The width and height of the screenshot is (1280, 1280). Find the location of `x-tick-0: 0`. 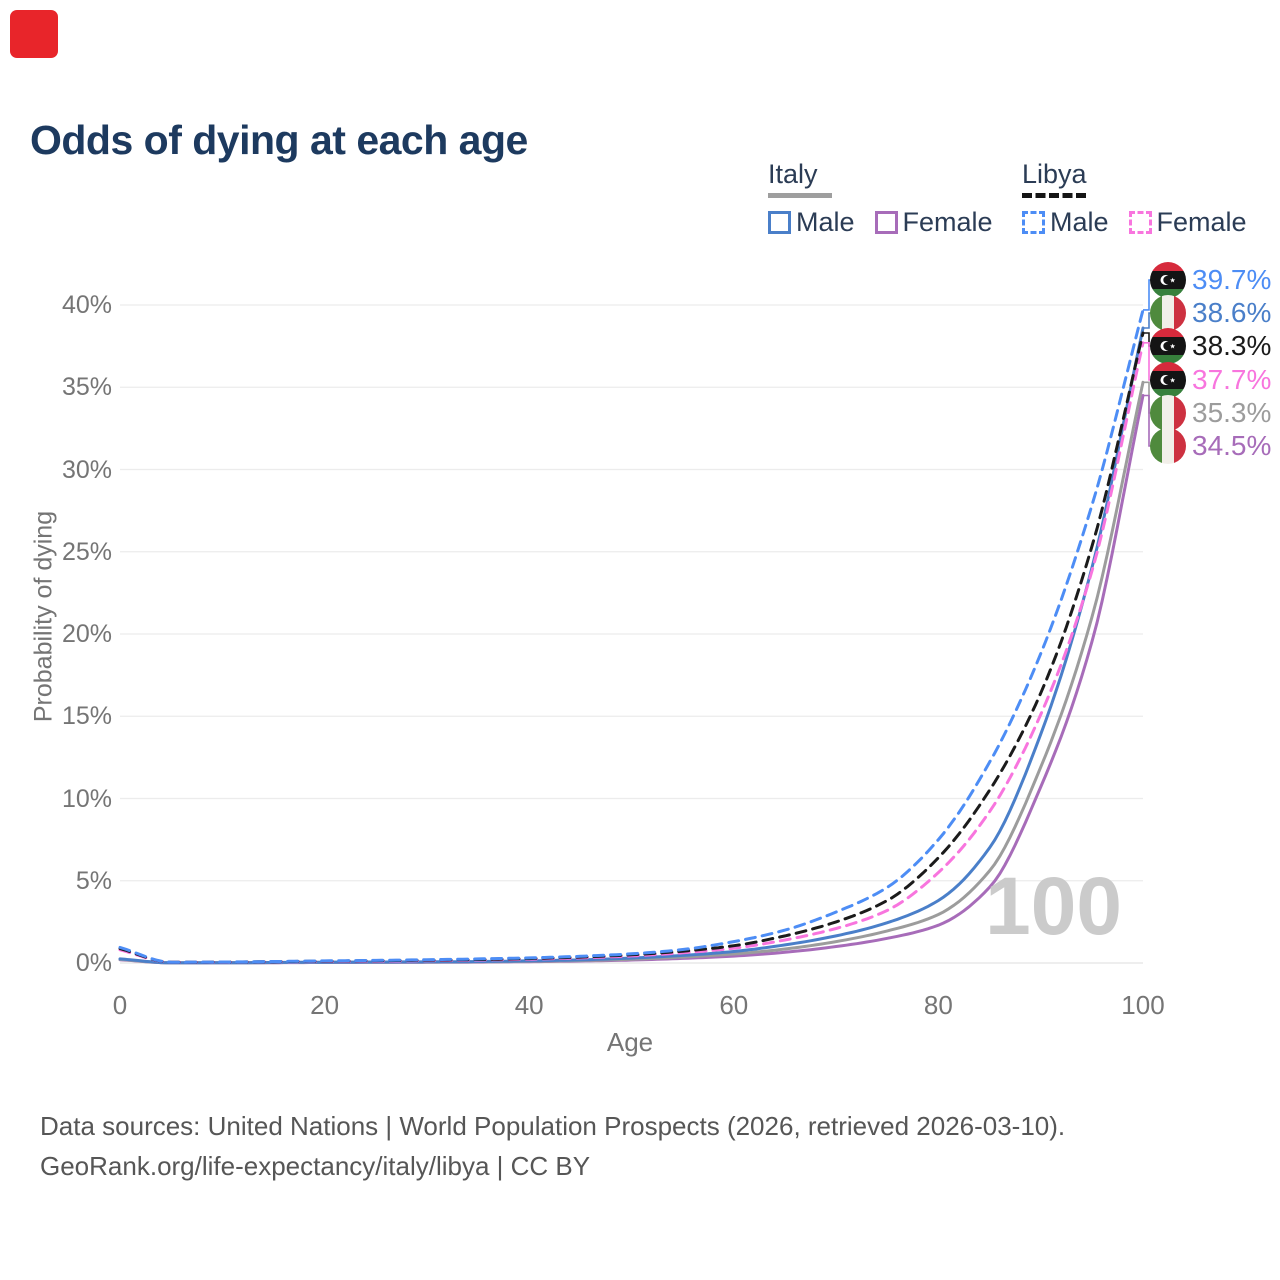

x-tick-0: 0 is located at coordinates (120, 1005).